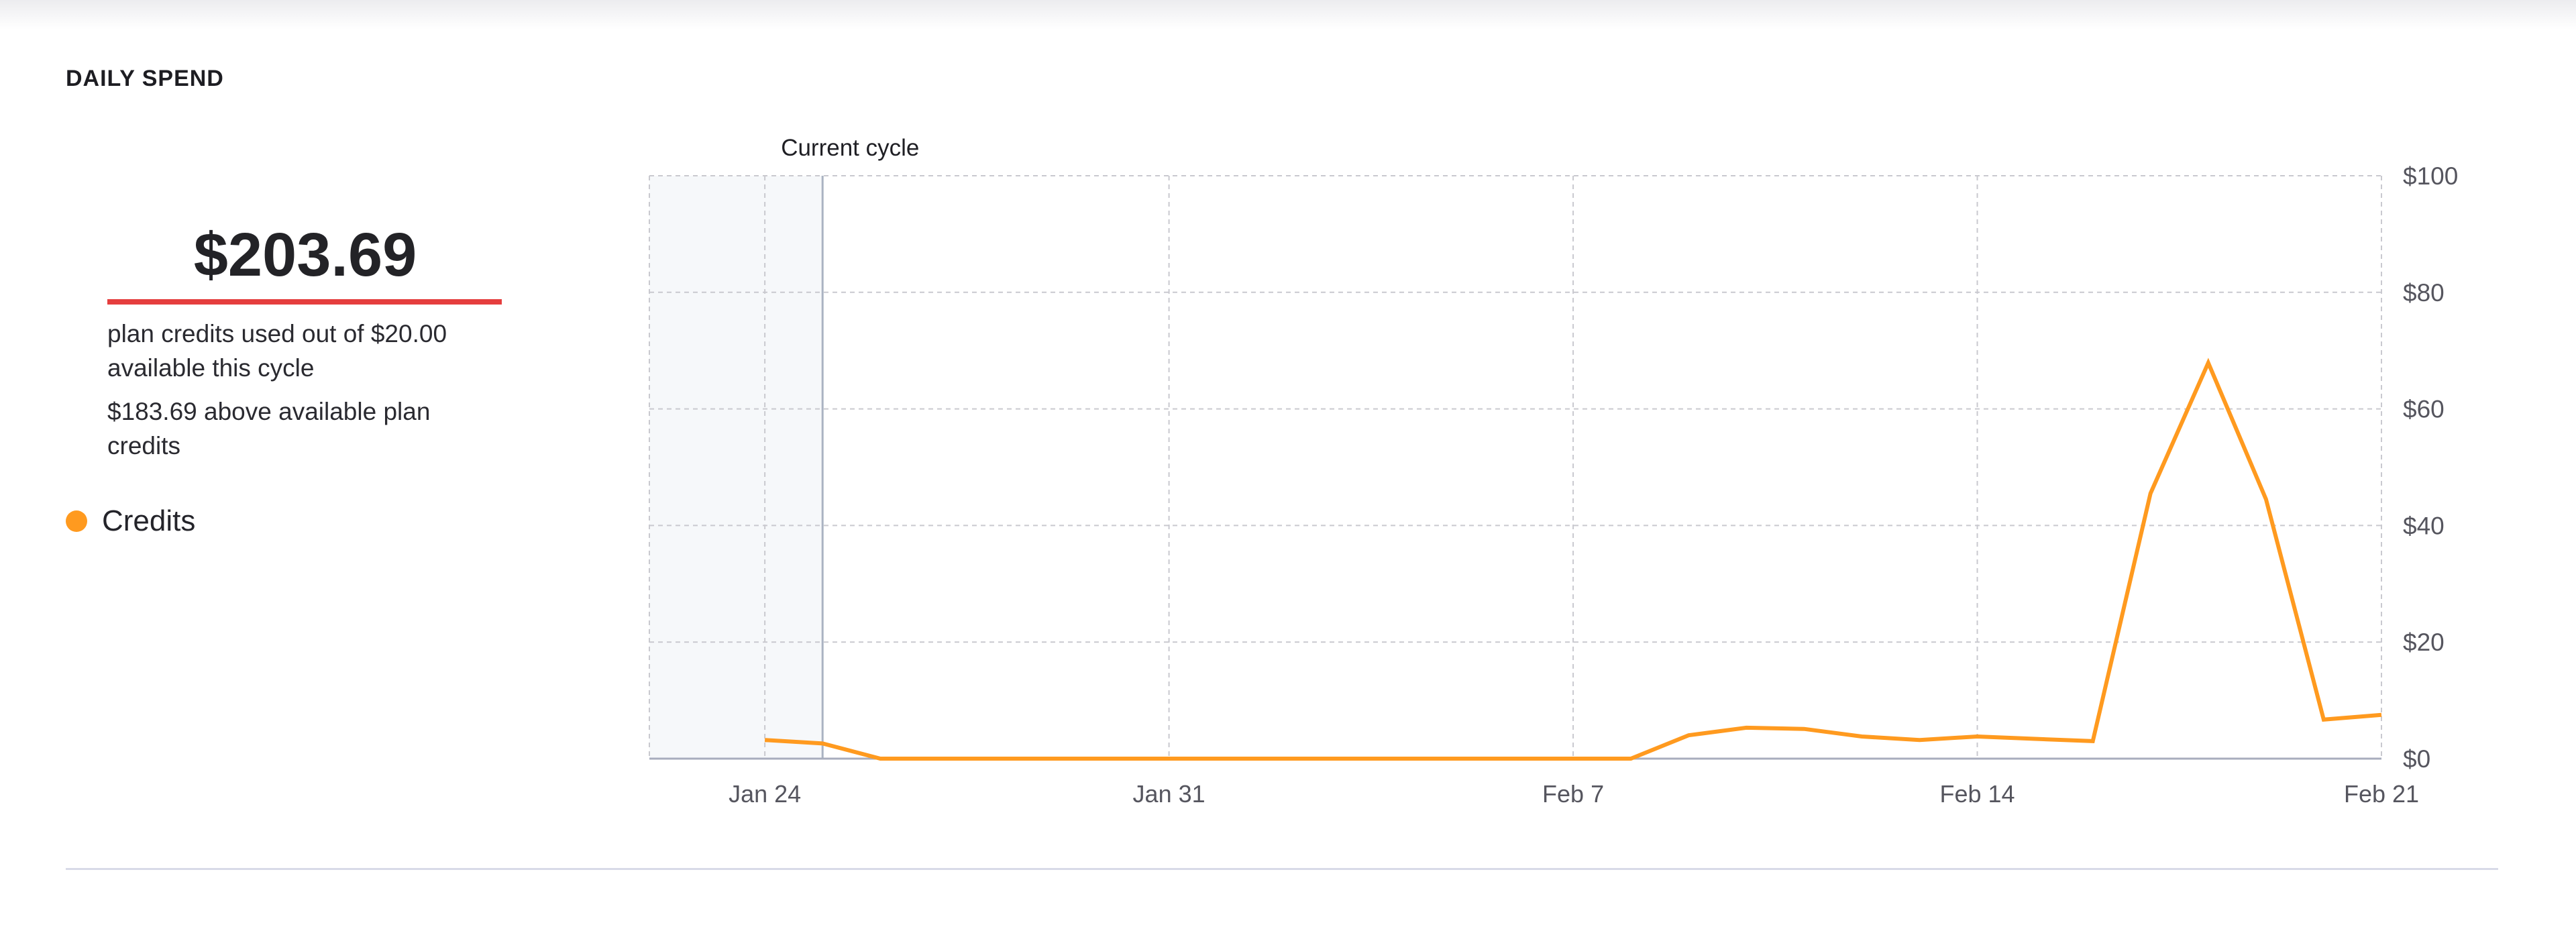 The image size is (2576, 927). Describe the element at coordinates (76, 521) in the screenshot. I see `legend-dot-icon` at that location.